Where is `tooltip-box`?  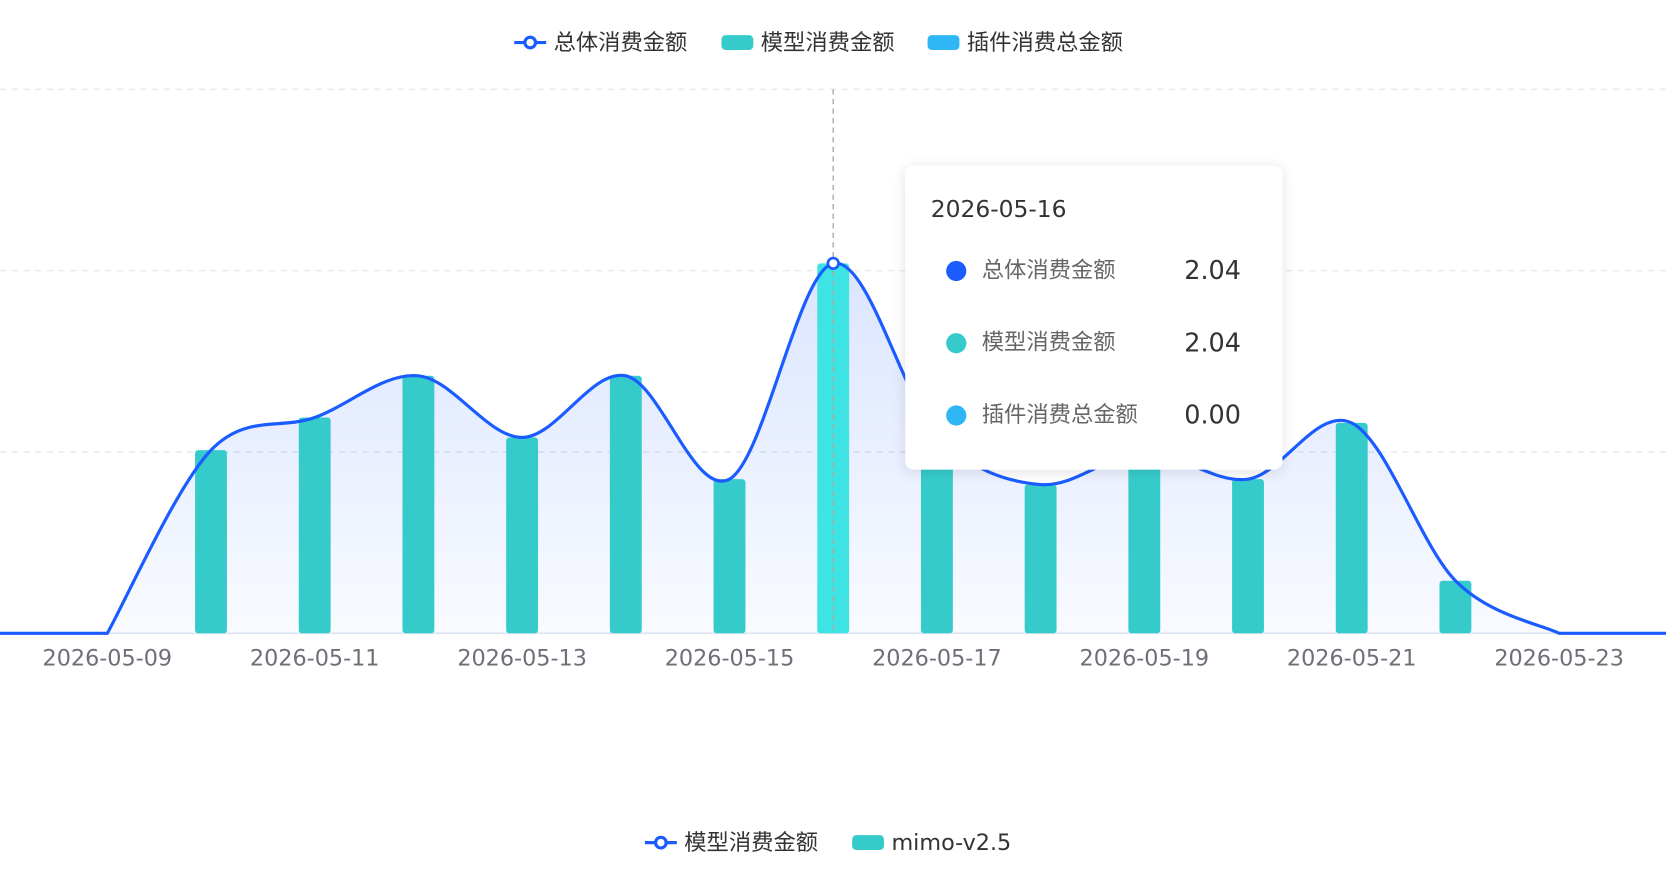
tooltip-box is located at coordinates (1094, 317).